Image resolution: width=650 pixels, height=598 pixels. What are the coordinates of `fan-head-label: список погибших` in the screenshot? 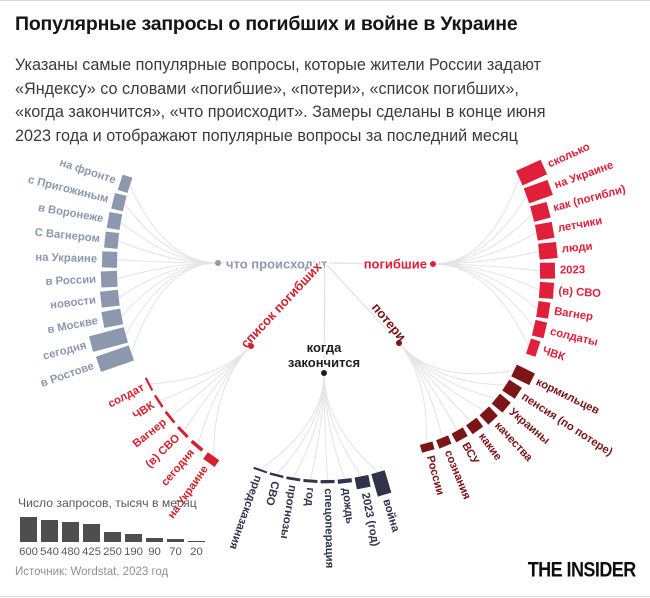 It's located at (281, 304).